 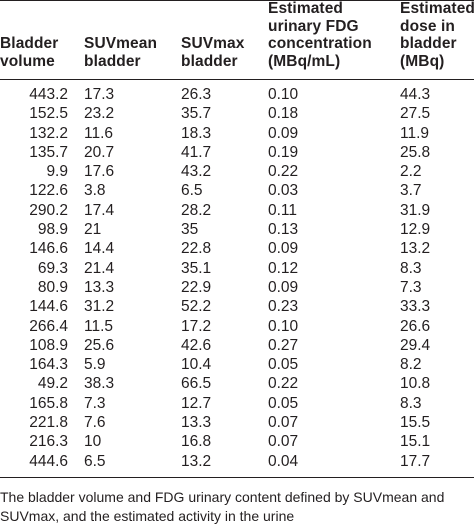 What do you see at coordinates (237, 0) in the screenshot?
I see `top-rule` at bounding box center [237, 0].